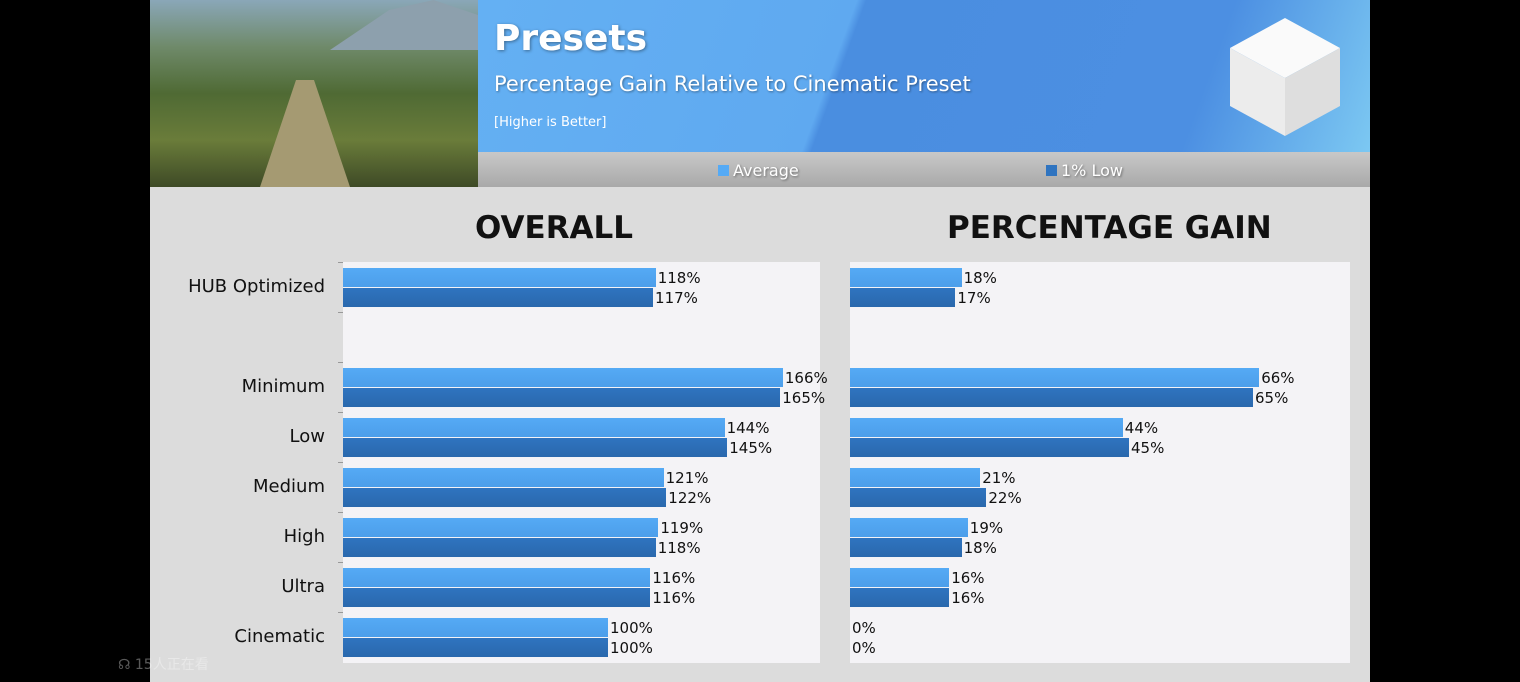 The image size is (1520, 682). I want to click on cube-logo-icon, so click(1285, 77).